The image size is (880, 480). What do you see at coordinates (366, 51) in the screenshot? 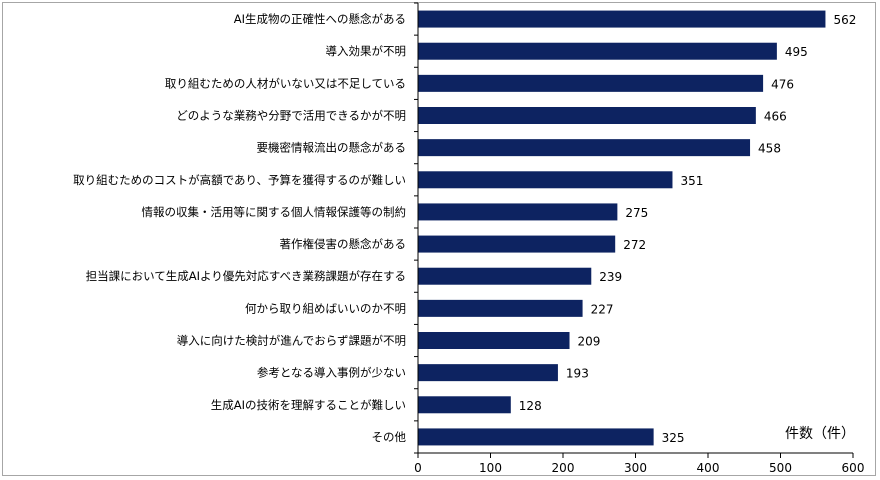
I see `category-label: 導入効果が不明` at bounding box center [366, 51].